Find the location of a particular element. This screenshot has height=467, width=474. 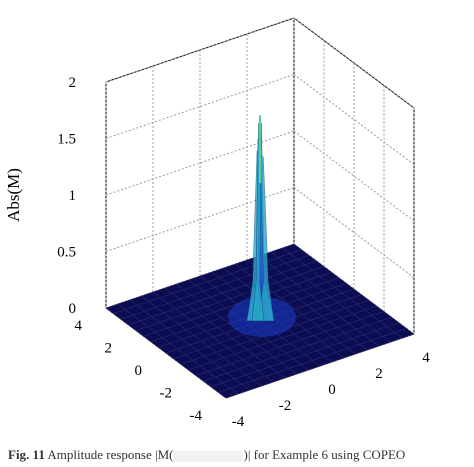

z-axis-label: Abs(M) is located at coordinates (13, 195).